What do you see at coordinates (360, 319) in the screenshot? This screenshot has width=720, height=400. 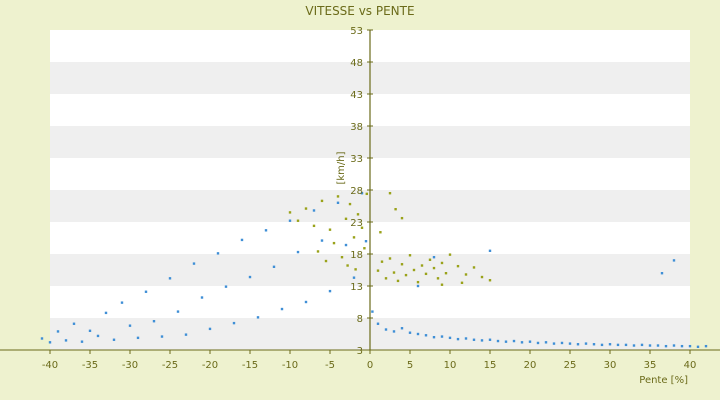 I see `y-tick-label: 8` at bounding box center [360, 319].